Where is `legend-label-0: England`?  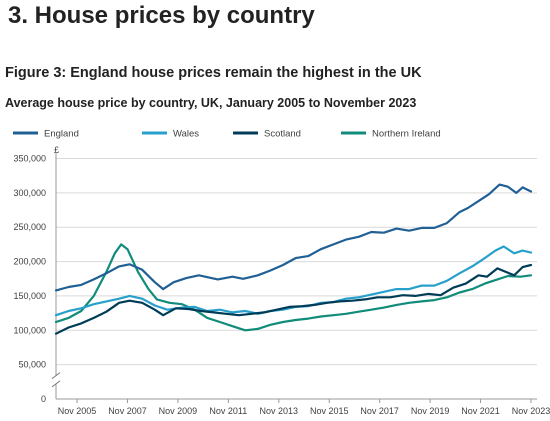
legend-label-0: England is located at coordinates (61, 134).